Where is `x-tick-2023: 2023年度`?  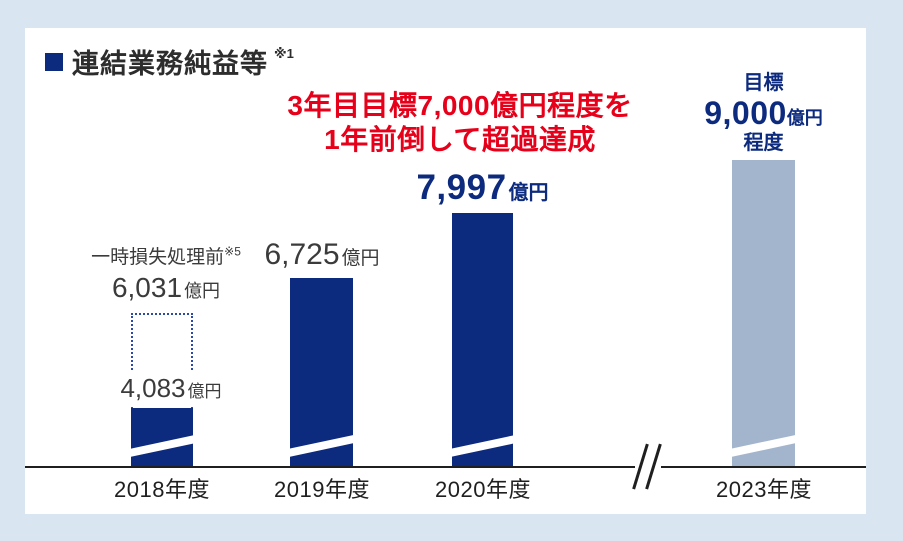 x-tick-2023: 2023年度 is located at coordinates (764, 489).